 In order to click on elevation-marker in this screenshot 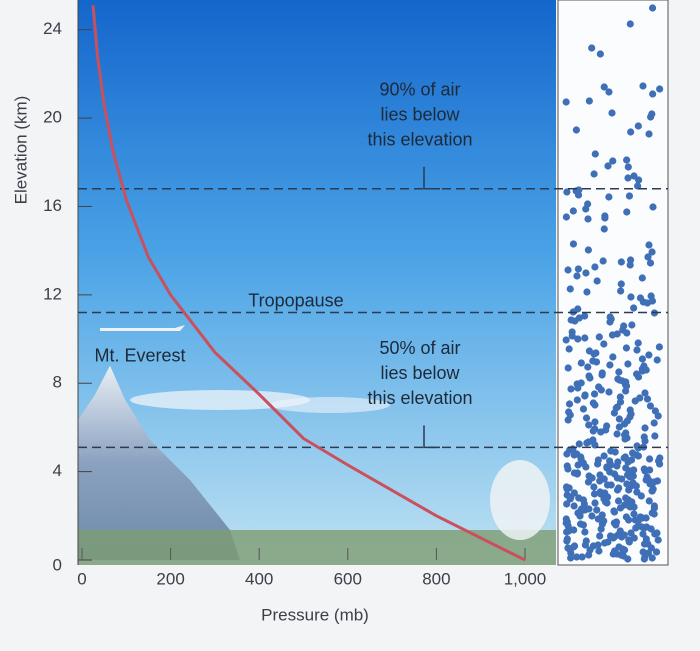, I will do `click(431, 437)`.